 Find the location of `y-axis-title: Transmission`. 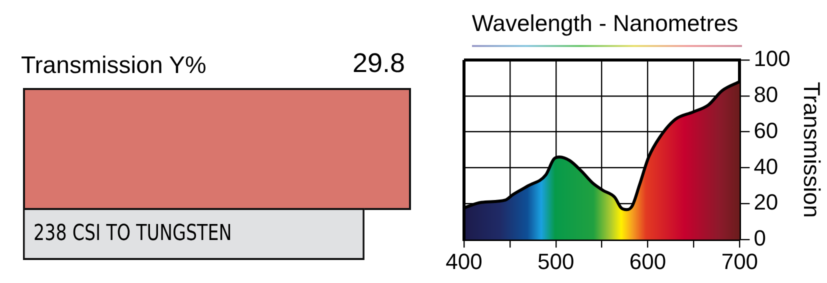

y-axis-title: Transmission is located at coordinates (811, 150).